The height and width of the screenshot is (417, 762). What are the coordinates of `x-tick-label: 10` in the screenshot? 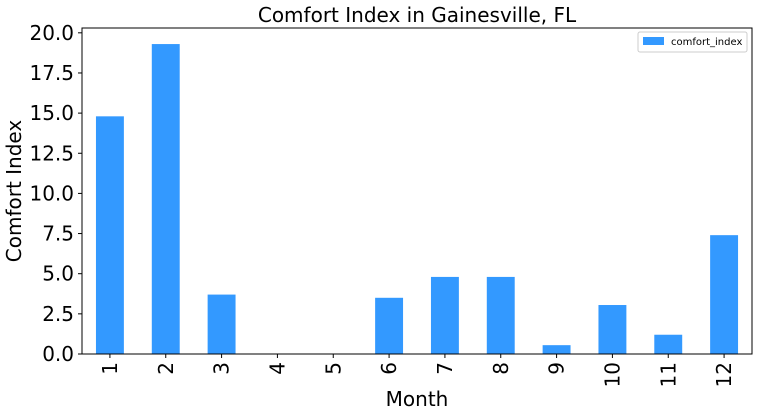 It's located at (612, 374).